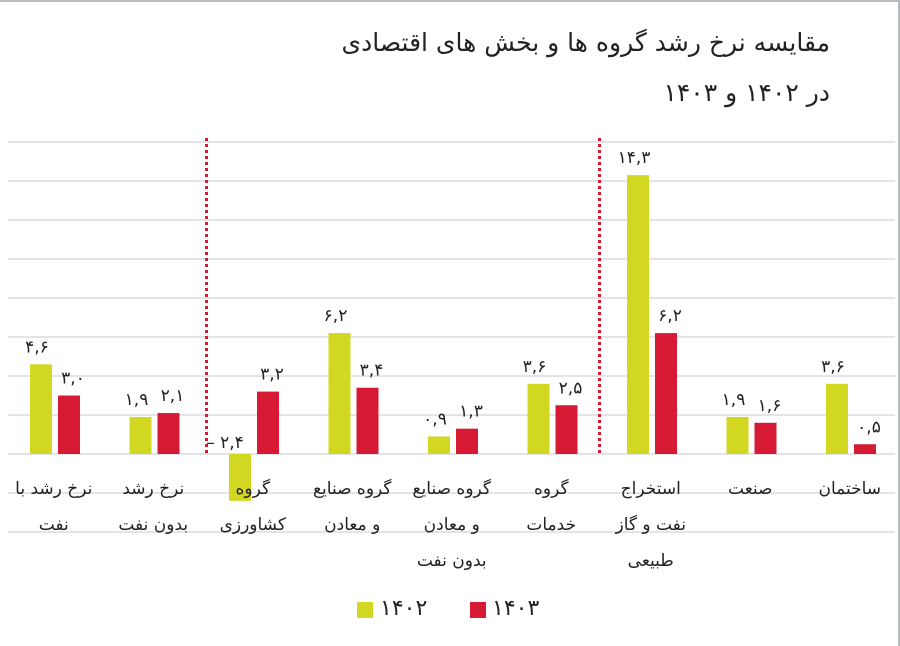 This screenshot has width=900, height=646. I want to click on data-label: – ۲,۴, so click(225, 443).